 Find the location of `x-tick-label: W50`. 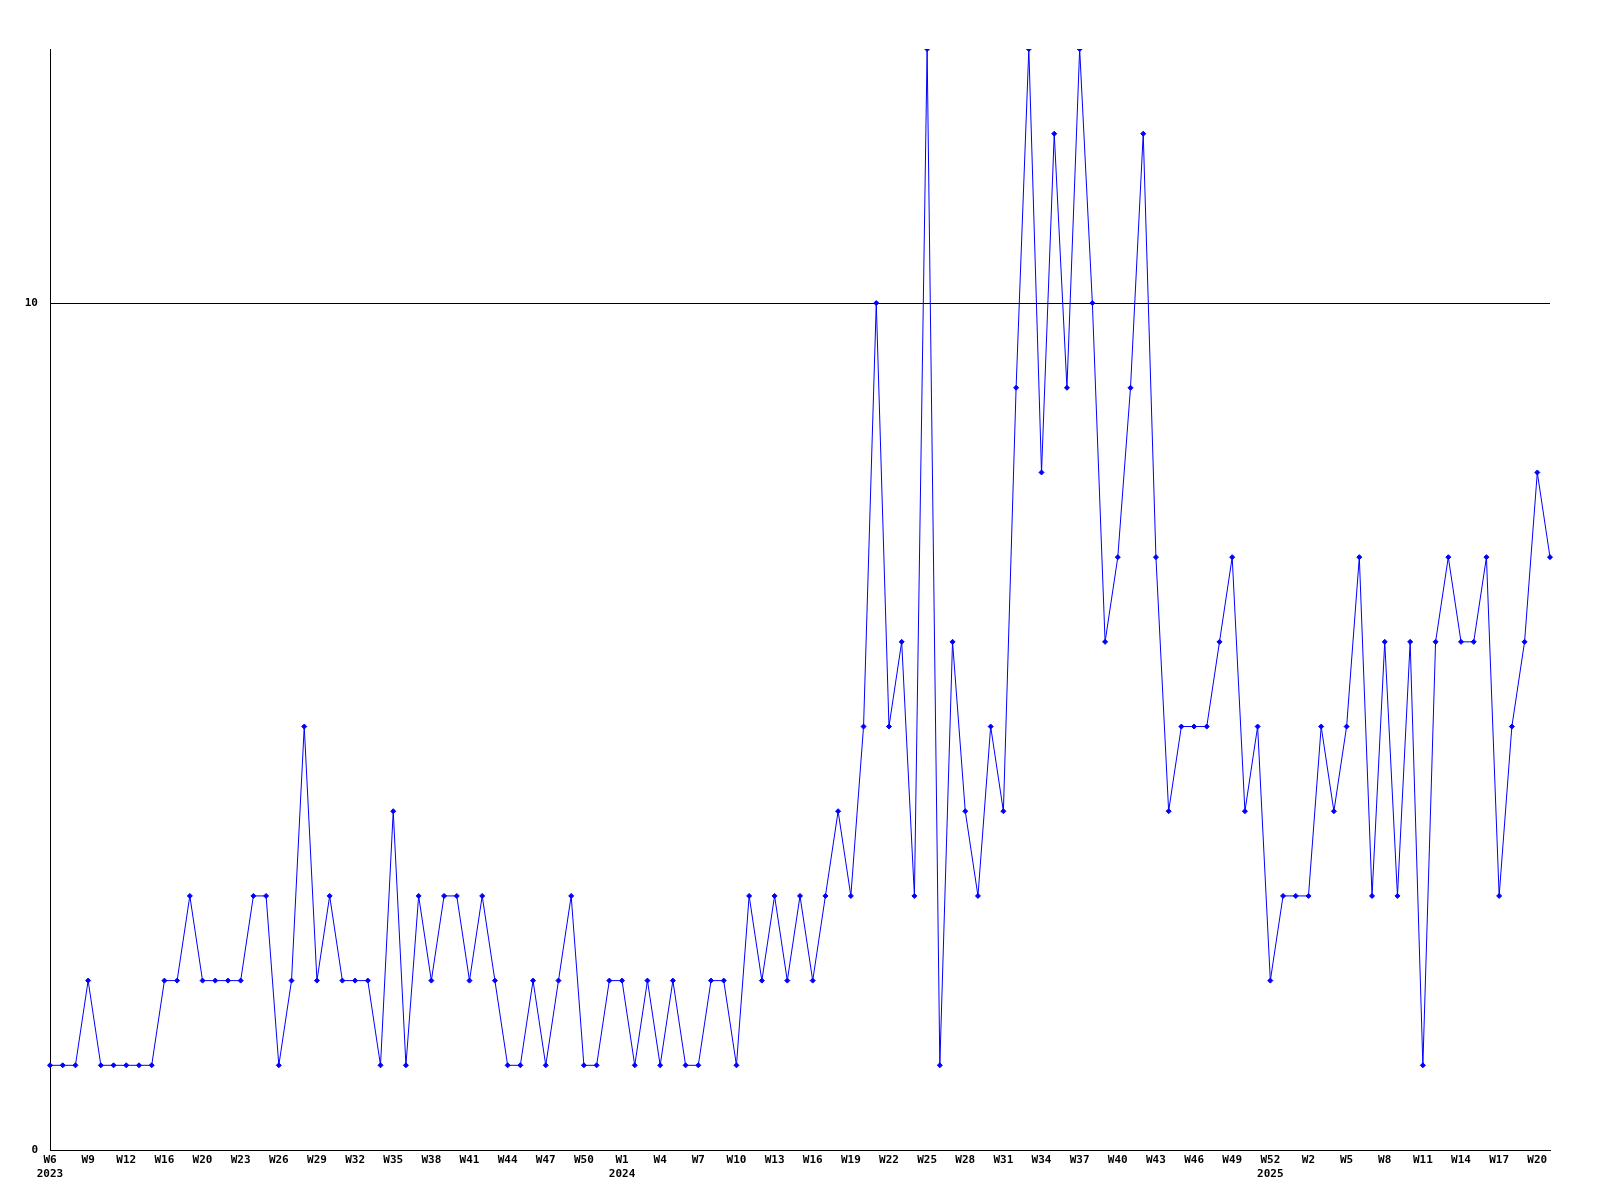

x-tick-label: W50 is located at coordinates (583, 1160).